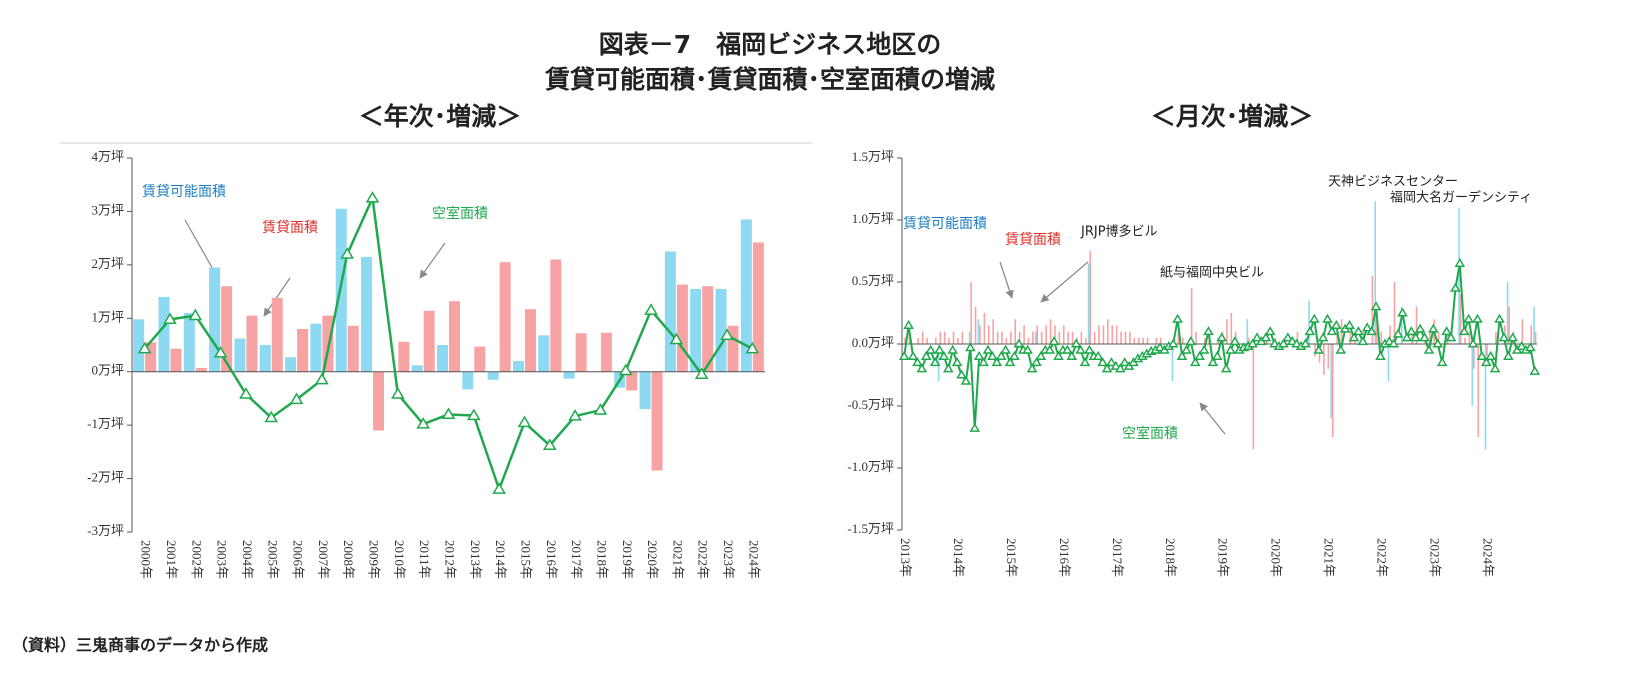  What do you see at coordinates (107, 316) in the screenshot?
I see `y-tick-label: 1万坪` at bounding box center [107, 316].